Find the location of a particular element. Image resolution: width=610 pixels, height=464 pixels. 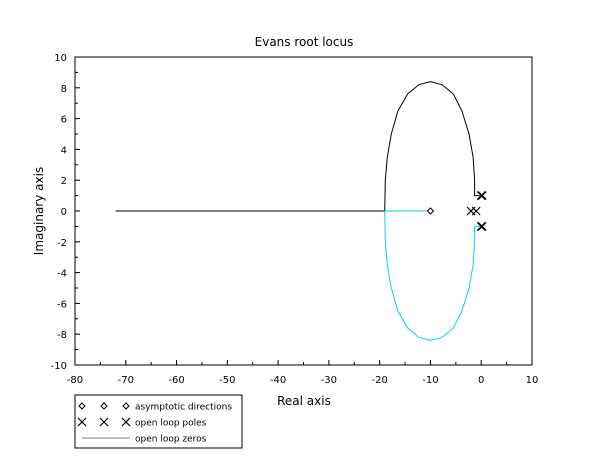

y-tick-label: 8 is located at coordinates (64, 89).